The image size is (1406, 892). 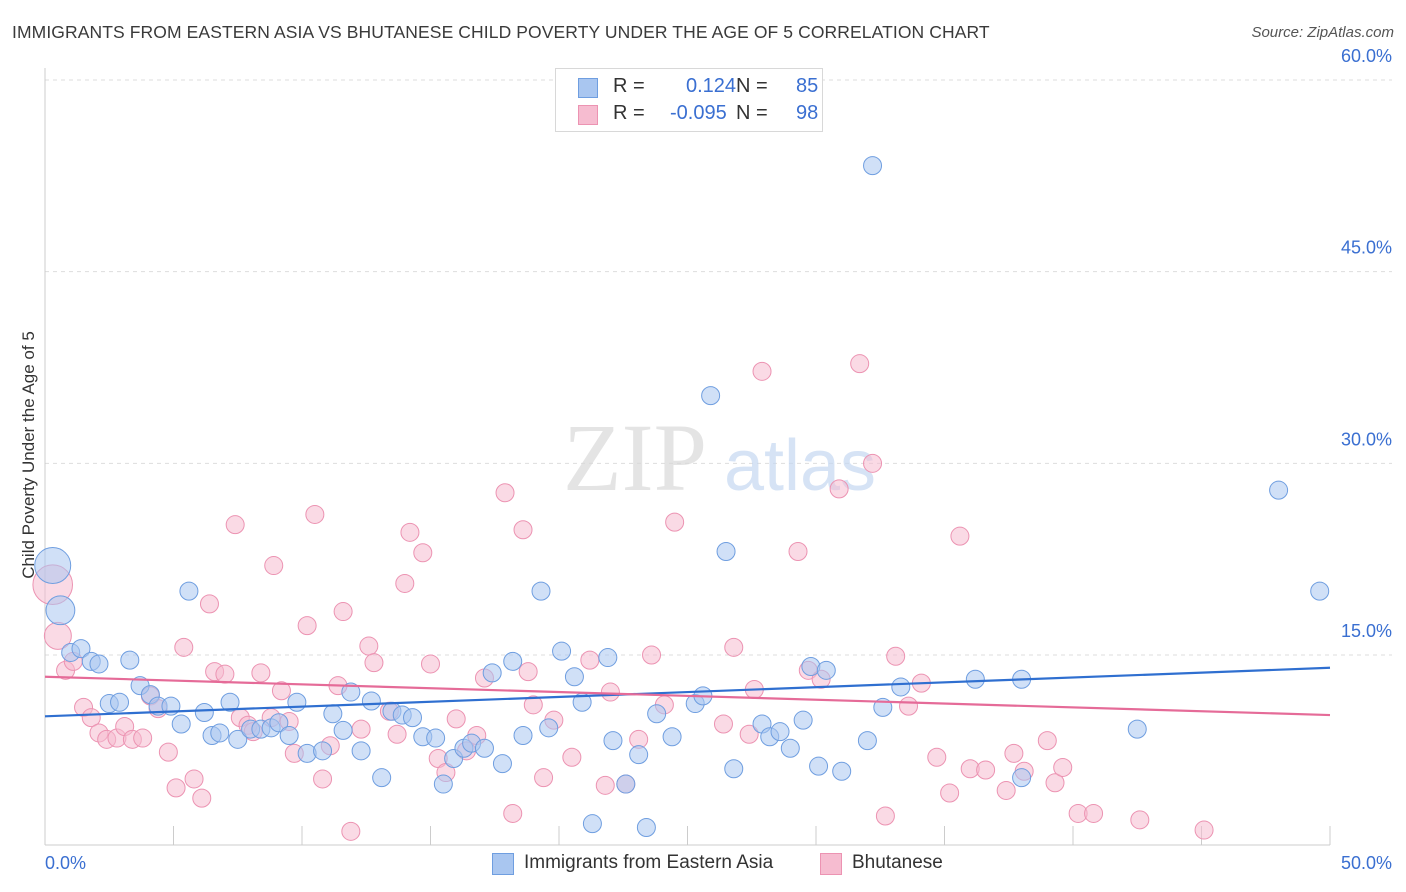 I want to click on y-tick-label: 60.0%, so click(x=1366, y=56).